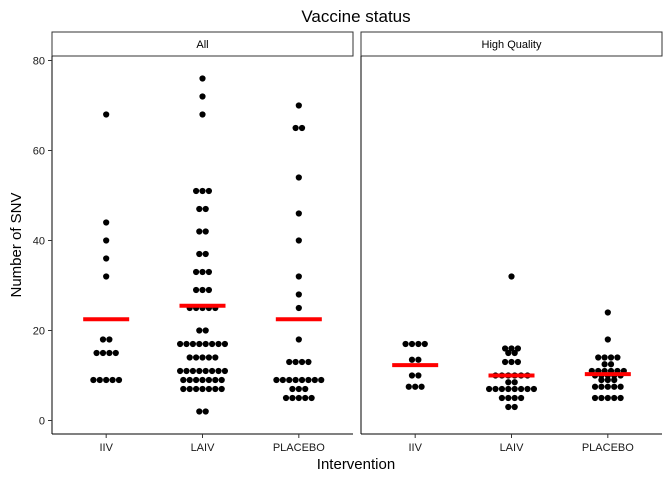 This screenshot has width=672, height=480. Describe the element at coordinates (212, 444) in the screenshot. I see `x-axis-all: IIV LAIV PLACEBO` at that location.